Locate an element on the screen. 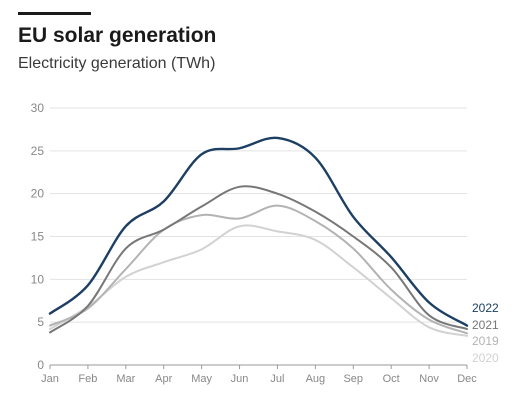 Image resolution: width=513 pixels, height=400 pixels. y-tick-label: 30 is located at coordinates (38, 108).